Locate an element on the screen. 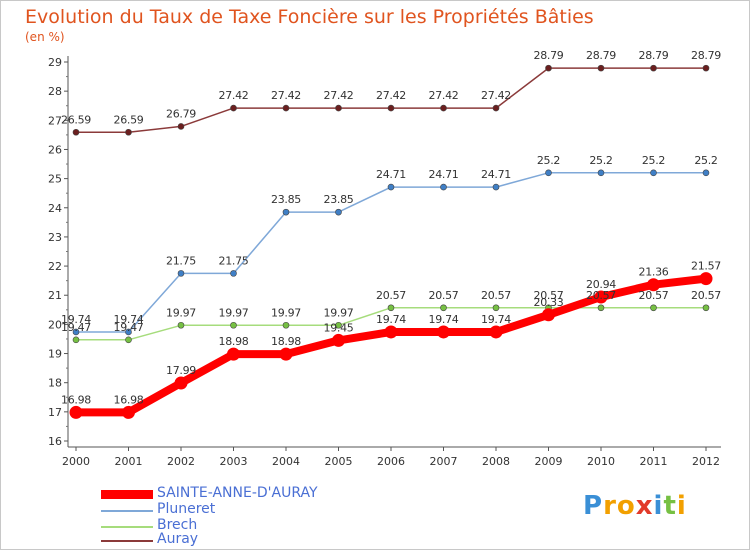 The image size is (750, 550). x-tick-label: 2012 is located at coordinates (706, 461).